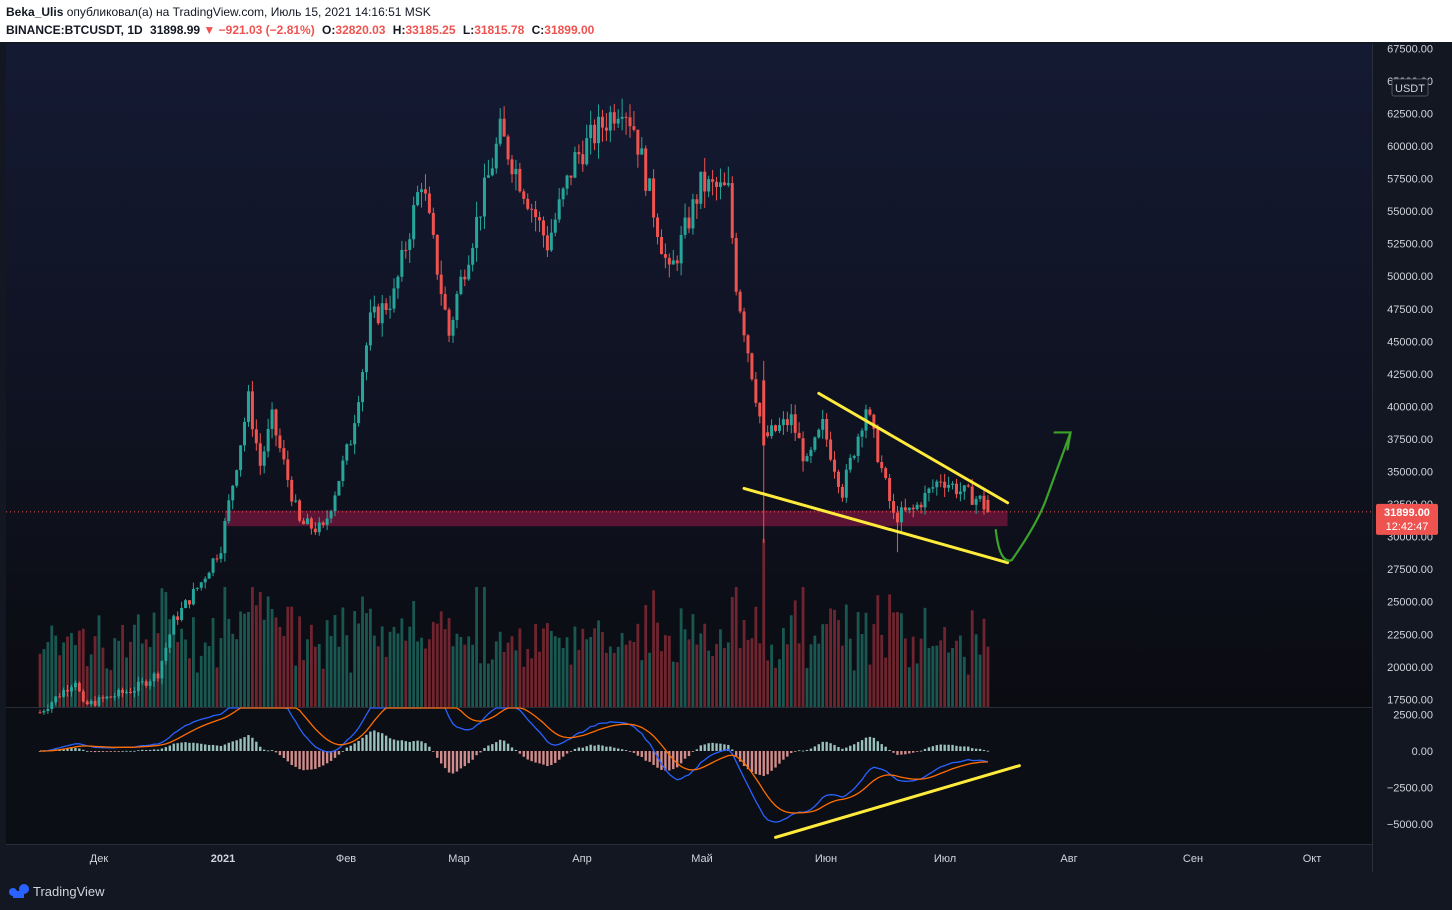  What do you see at coordinates (35, 12) in the screenshot?
I see `author-name: Beka_Ulis` at bounding box center [35, 12].